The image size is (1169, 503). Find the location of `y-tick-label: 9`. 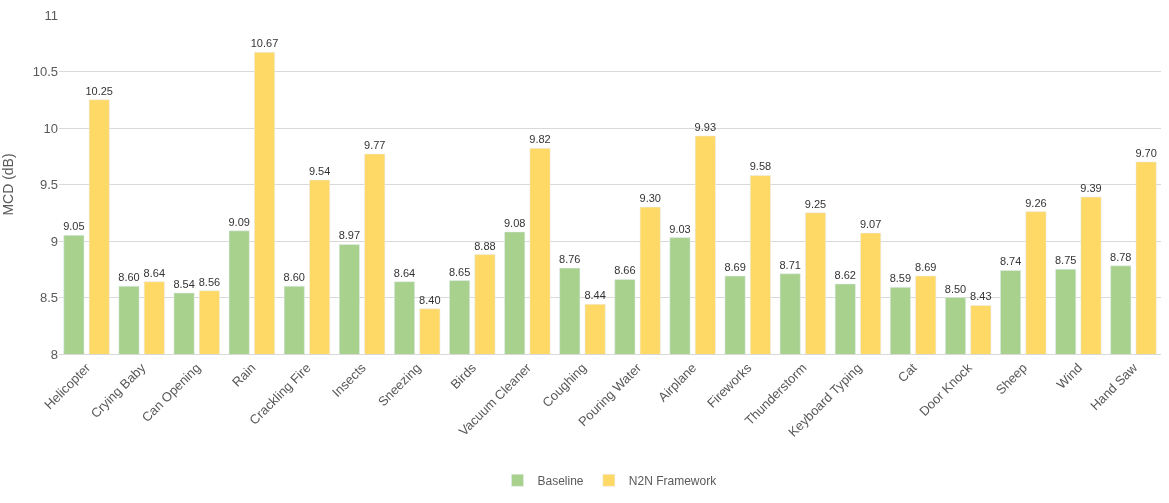

y-tick-label: 9 is located at coordinates (54, 241).